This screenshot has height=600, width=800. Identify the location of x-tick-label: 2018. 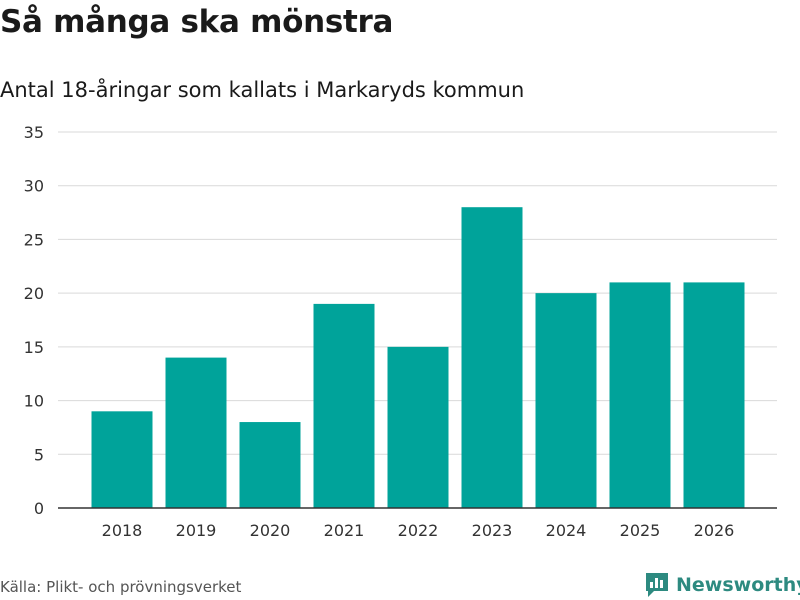
(122, 530).